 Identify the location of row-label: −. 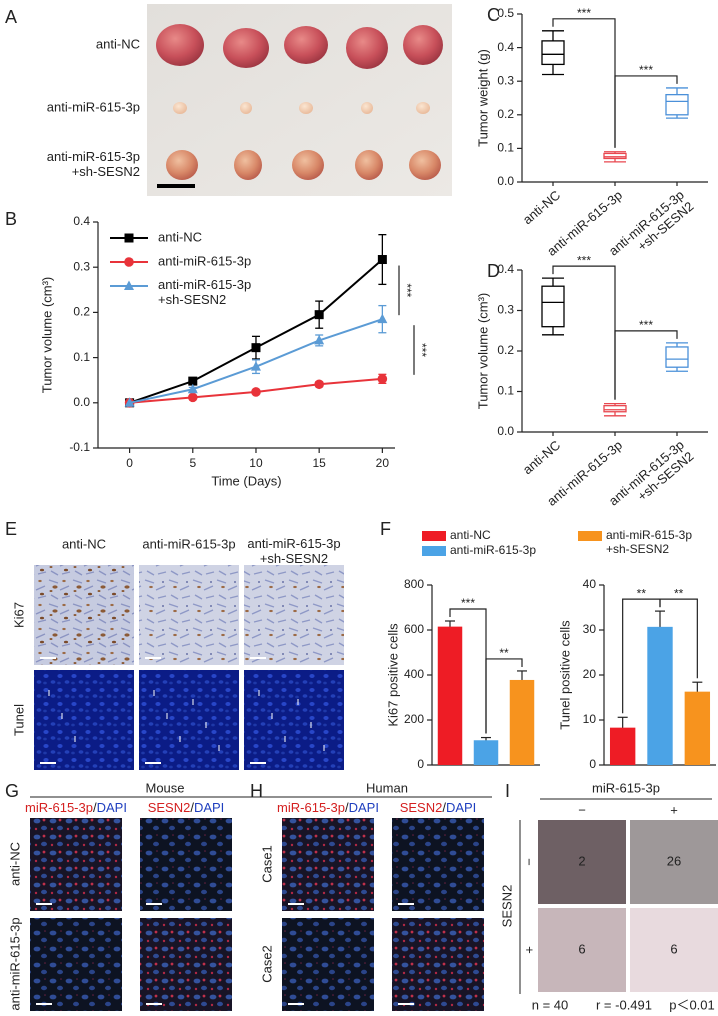
(528, 862).